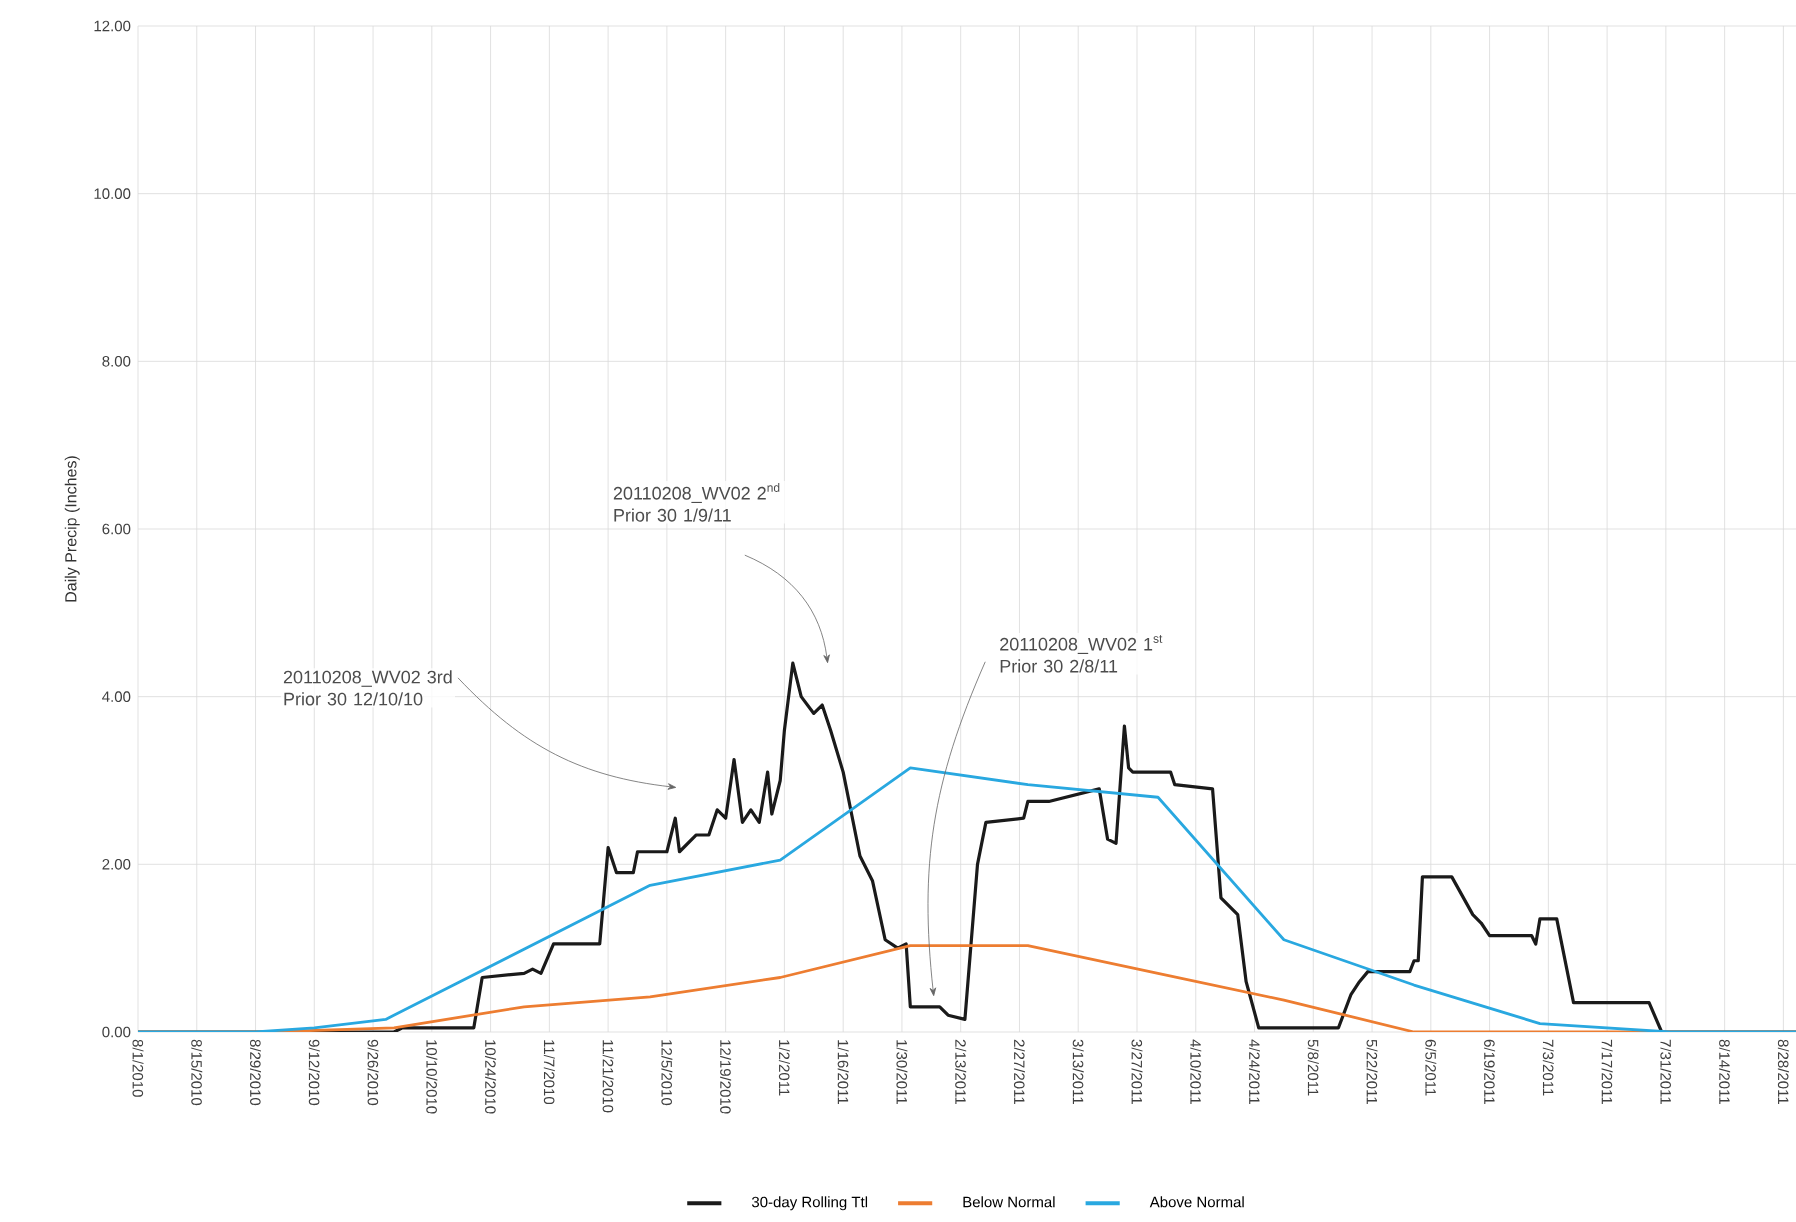  Describe the element at coordinates (726, 1077) in the screenshot. I see `x-tick-label: 12/19/2010` at that location.